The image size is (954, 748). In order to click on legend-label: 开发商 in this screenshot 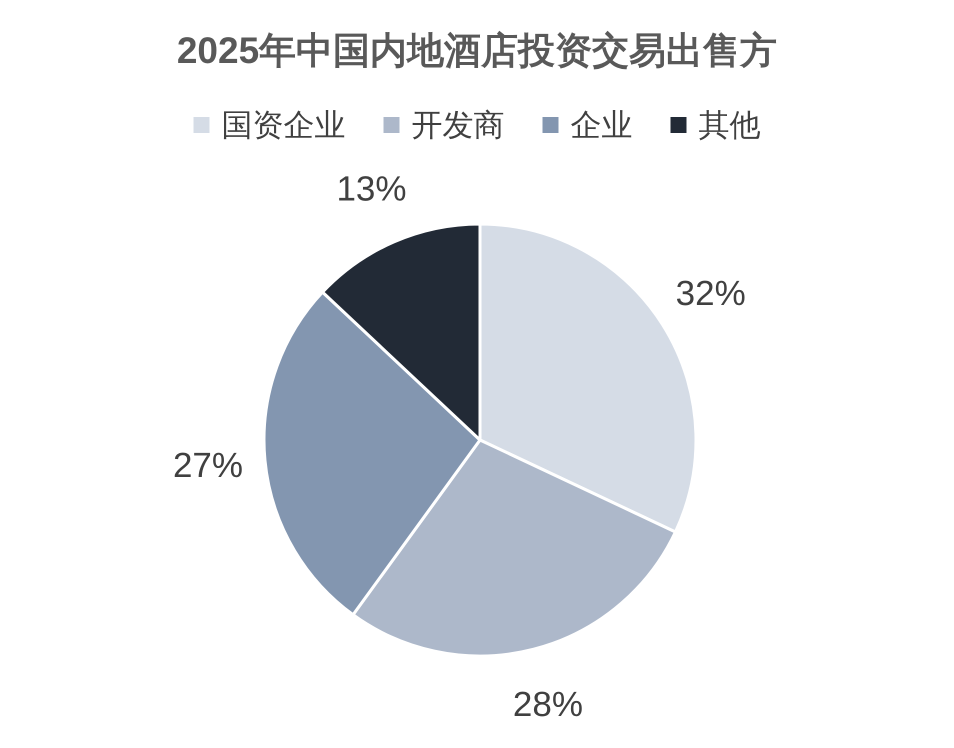, I will do `click(458, 125)`.